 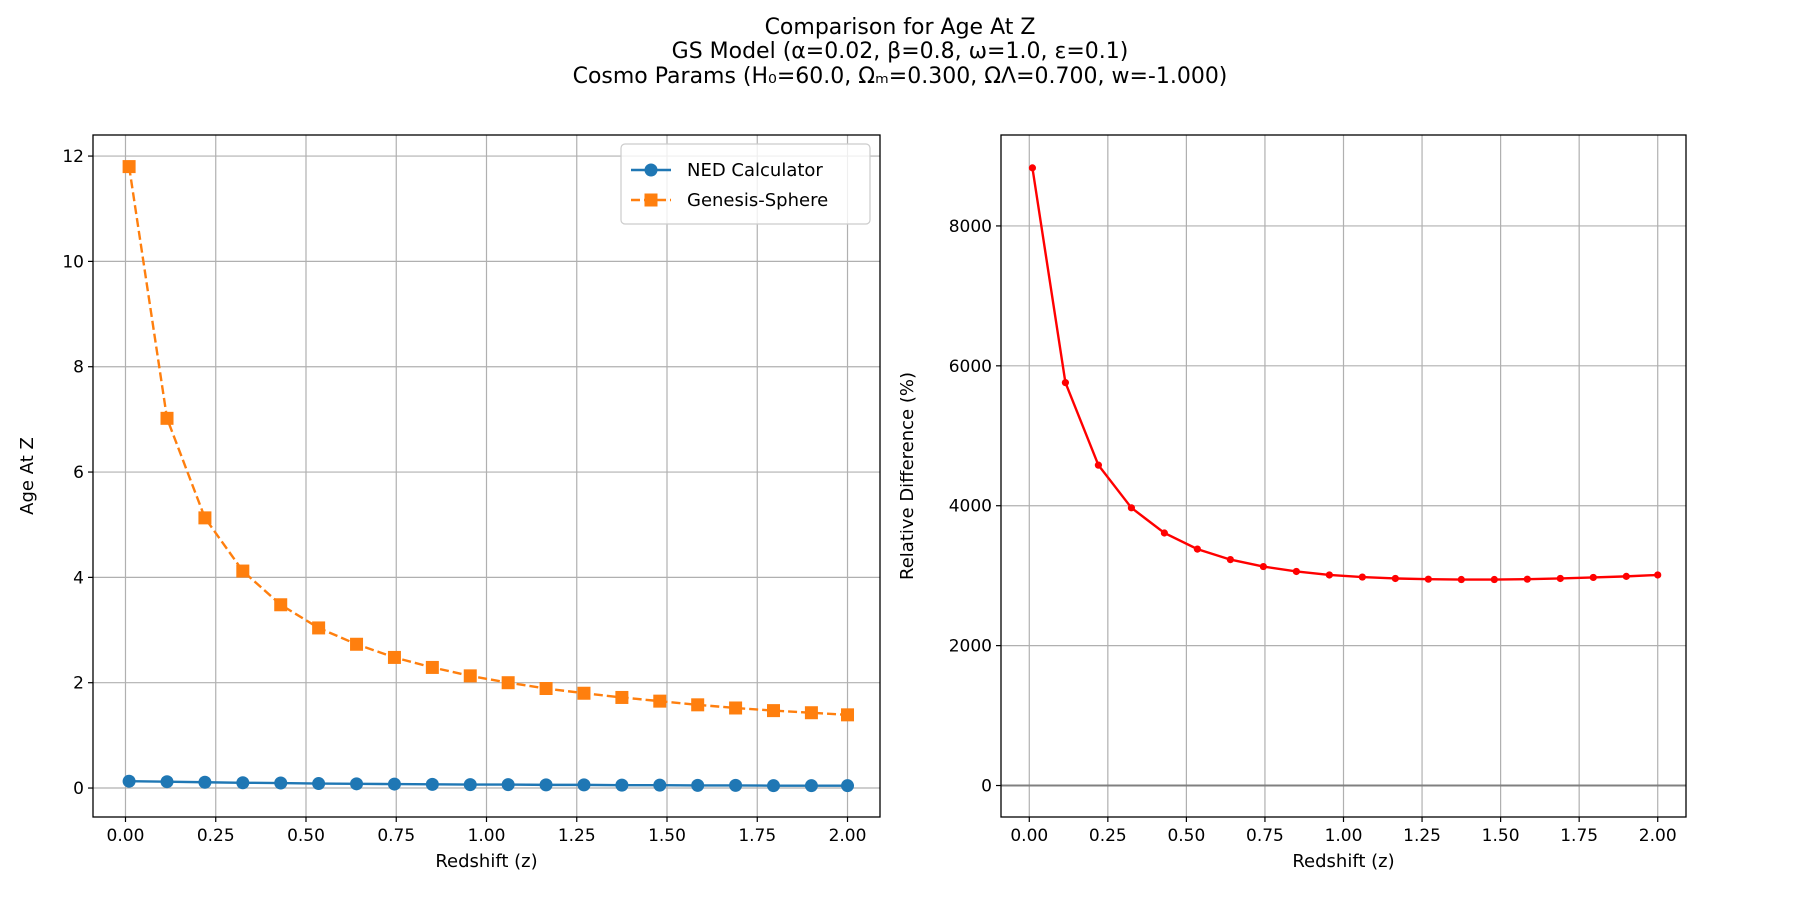 I want to click on legend: NED Calculator Genesis-Sphere, so click(x=745, y=184).